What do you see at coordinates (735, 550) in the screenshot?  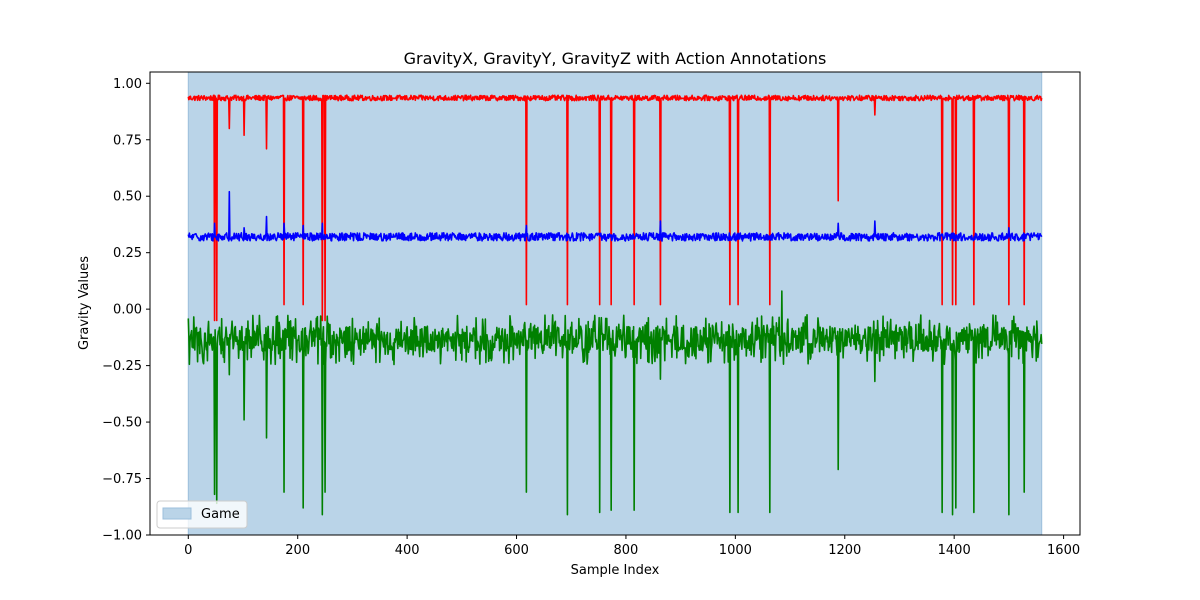 I see `x-tick-label: 1000` at bounding box center [735, 550].